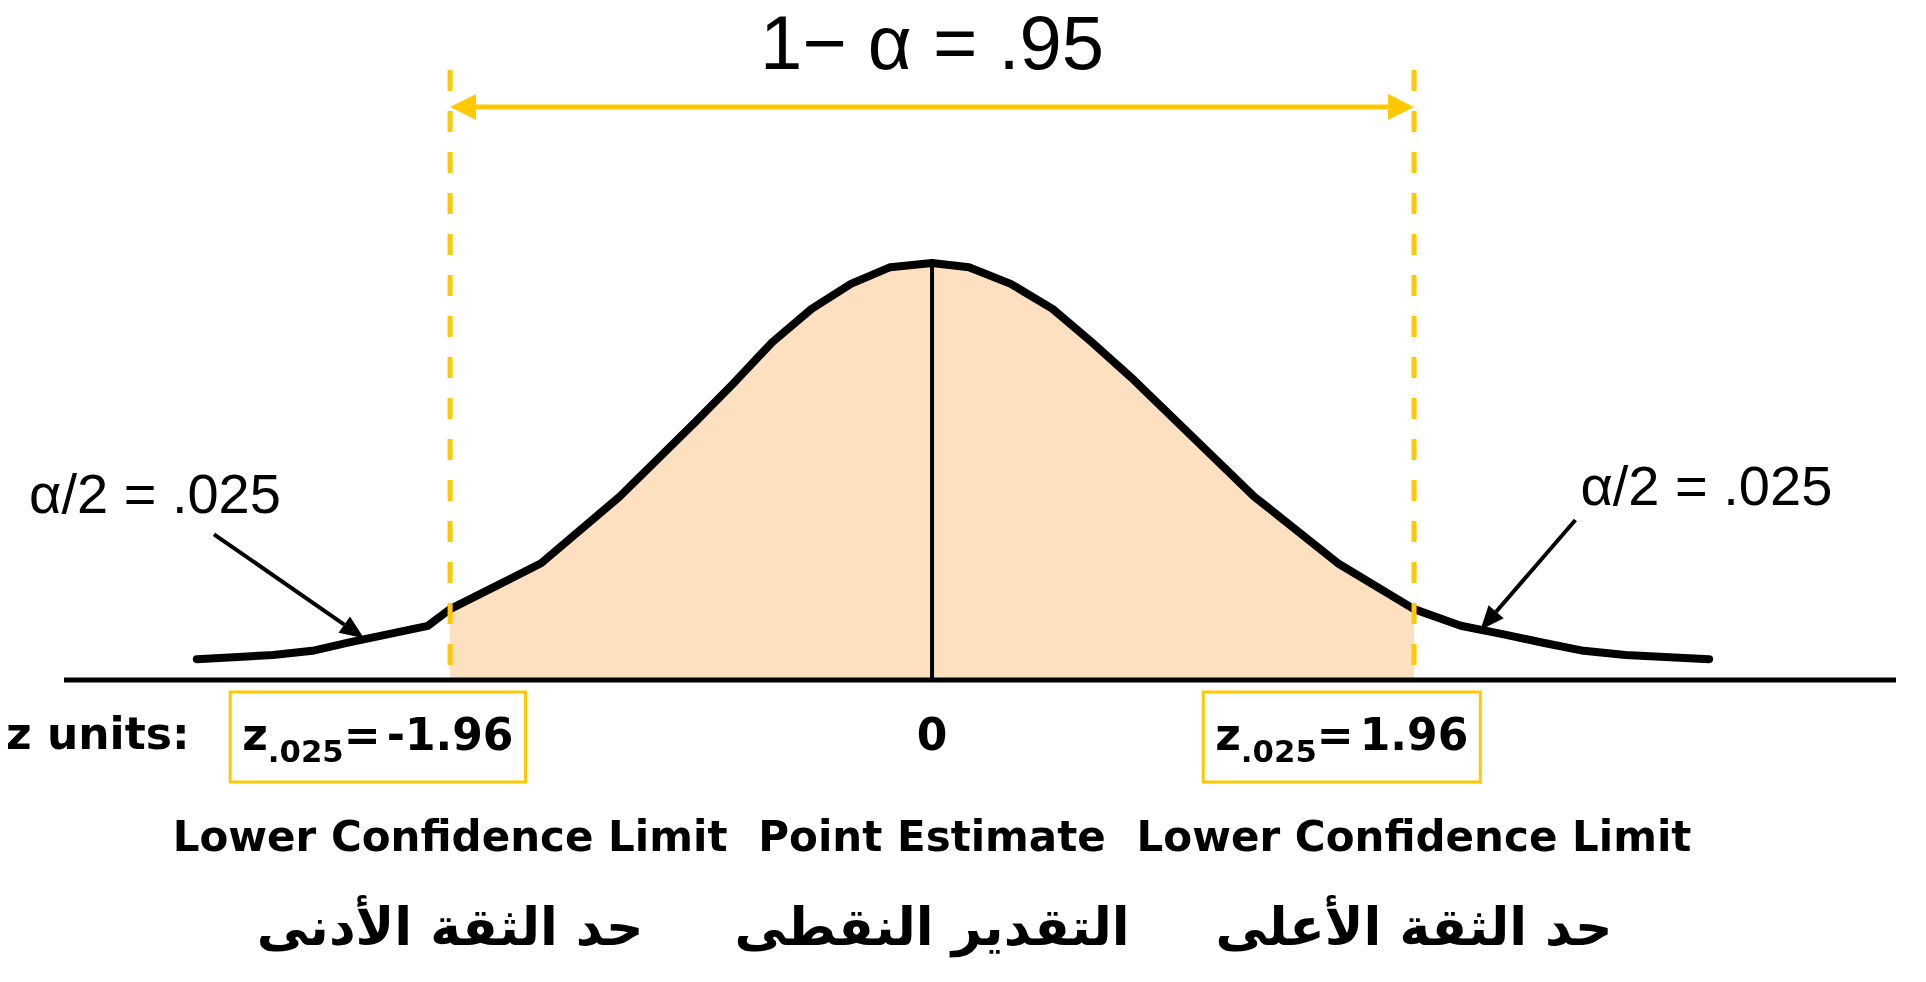  Describe the element at coordinates (932, 42) in the screenshot. I see `text: 1− α = .95` at that location.